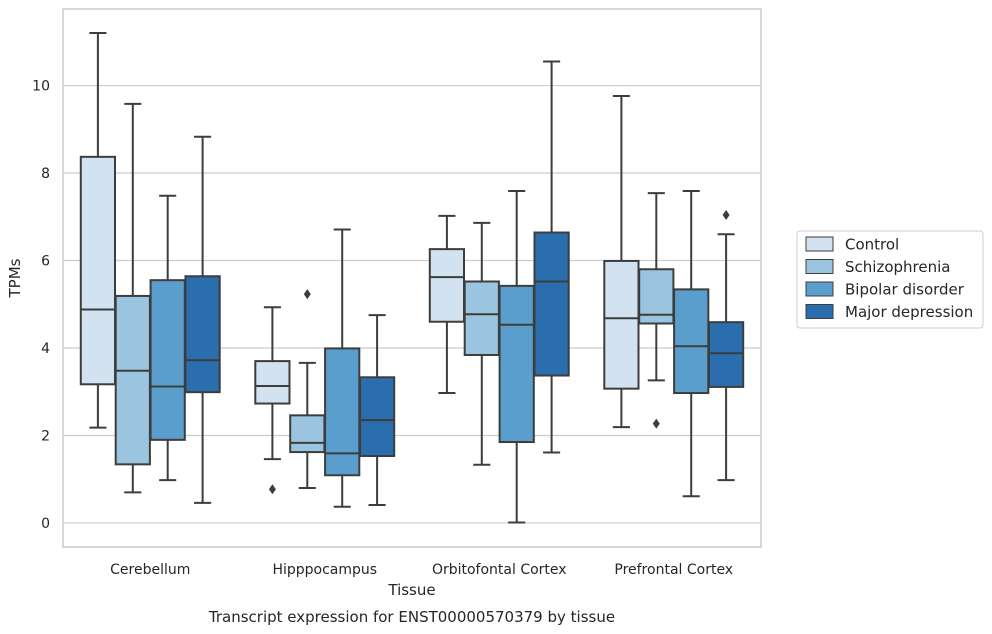 This screenshot has height=634, width=992. What do you see at coordinates (150, 570) in the screenshot?
I see `x-tick-label: Cerebellum` at bounding box center [150, 570].